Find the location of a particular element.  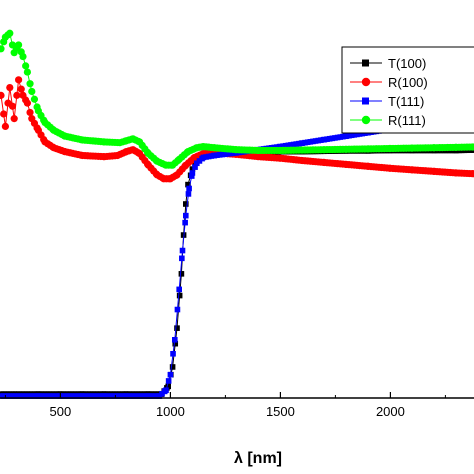

legend: T(100) R(100) T(111) R(111) is located at coordinates (407, 90).